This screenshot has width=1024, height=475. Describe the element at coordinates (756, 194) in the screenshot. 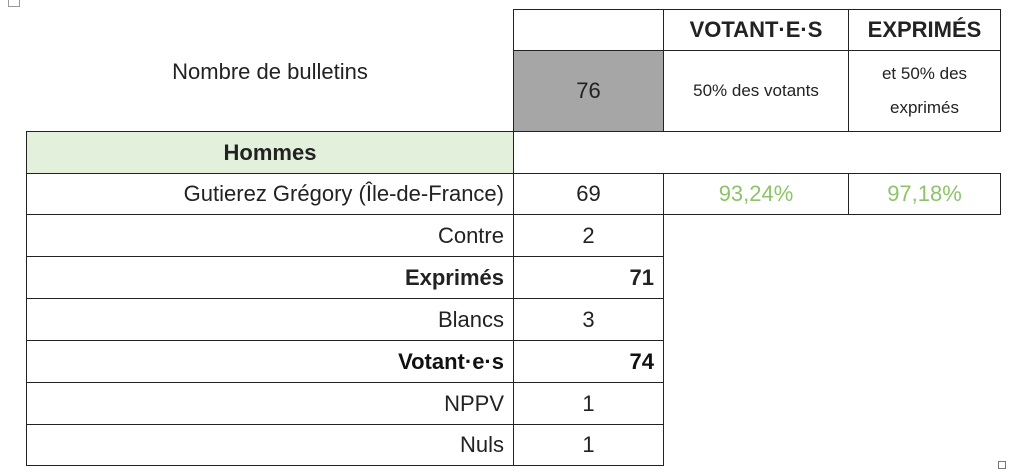

I see `candidate-pct-votants: 93,24%` at that location.